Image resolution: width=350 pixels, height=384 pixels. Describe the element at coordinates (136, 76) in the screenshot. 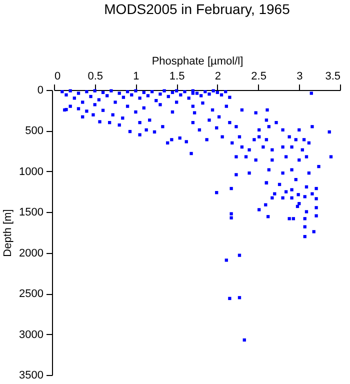

I see `x-tick-label: 1` at that location.